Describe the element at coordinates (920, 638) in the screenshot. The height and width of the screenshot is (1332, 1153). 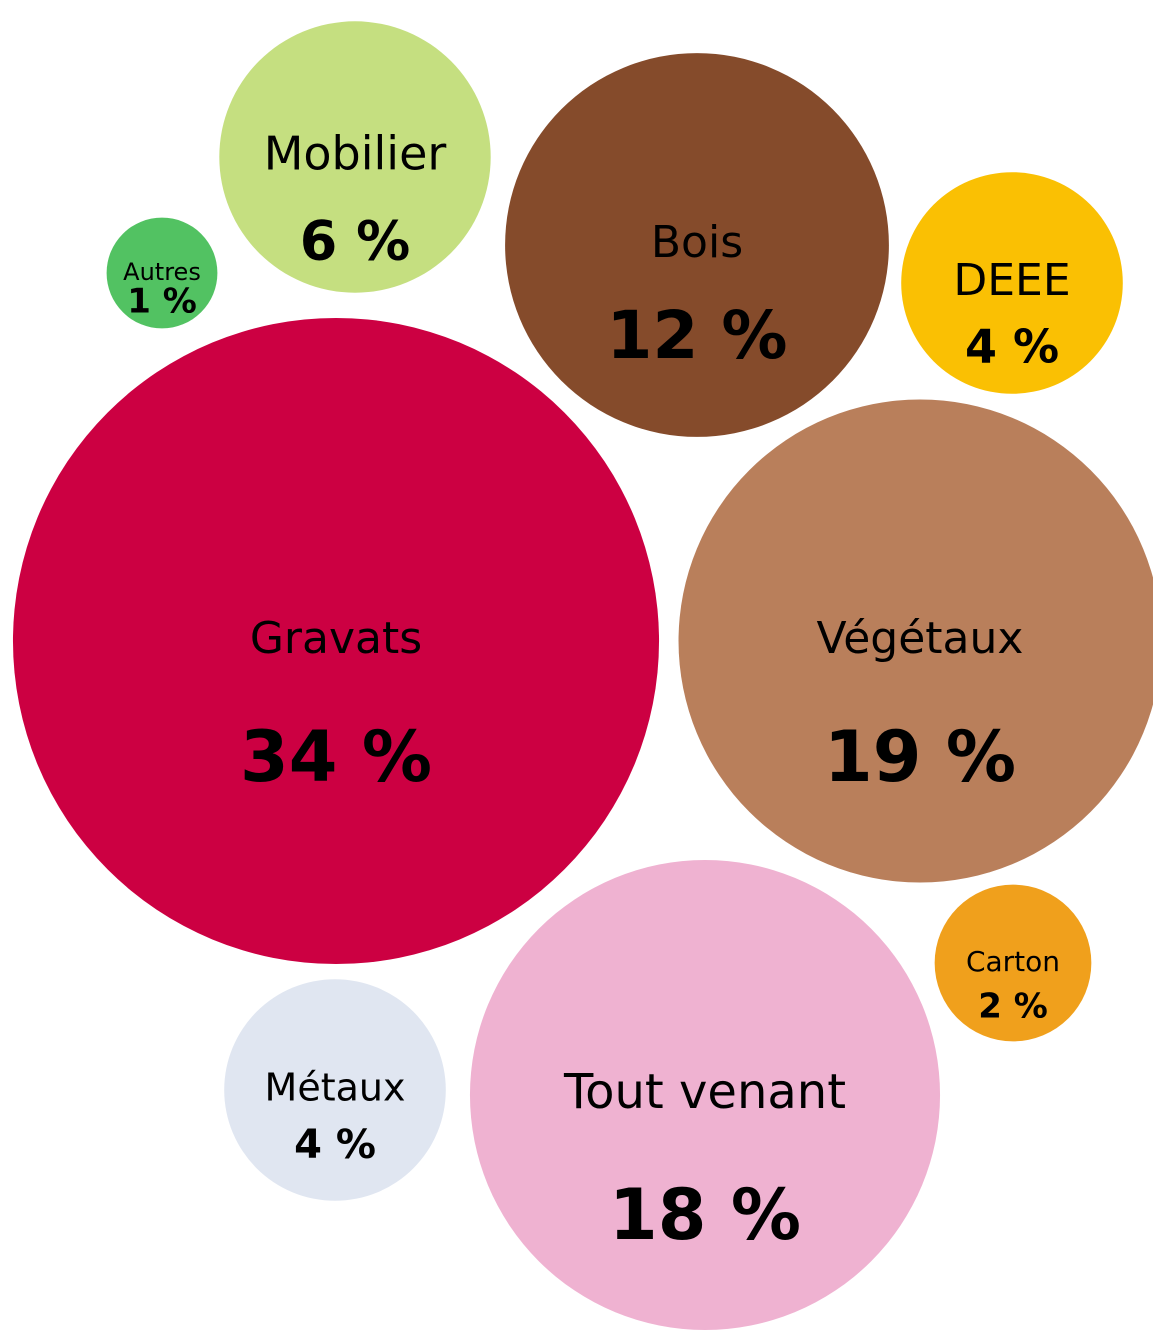
I see `bubble-label: Végétaux` at that location.